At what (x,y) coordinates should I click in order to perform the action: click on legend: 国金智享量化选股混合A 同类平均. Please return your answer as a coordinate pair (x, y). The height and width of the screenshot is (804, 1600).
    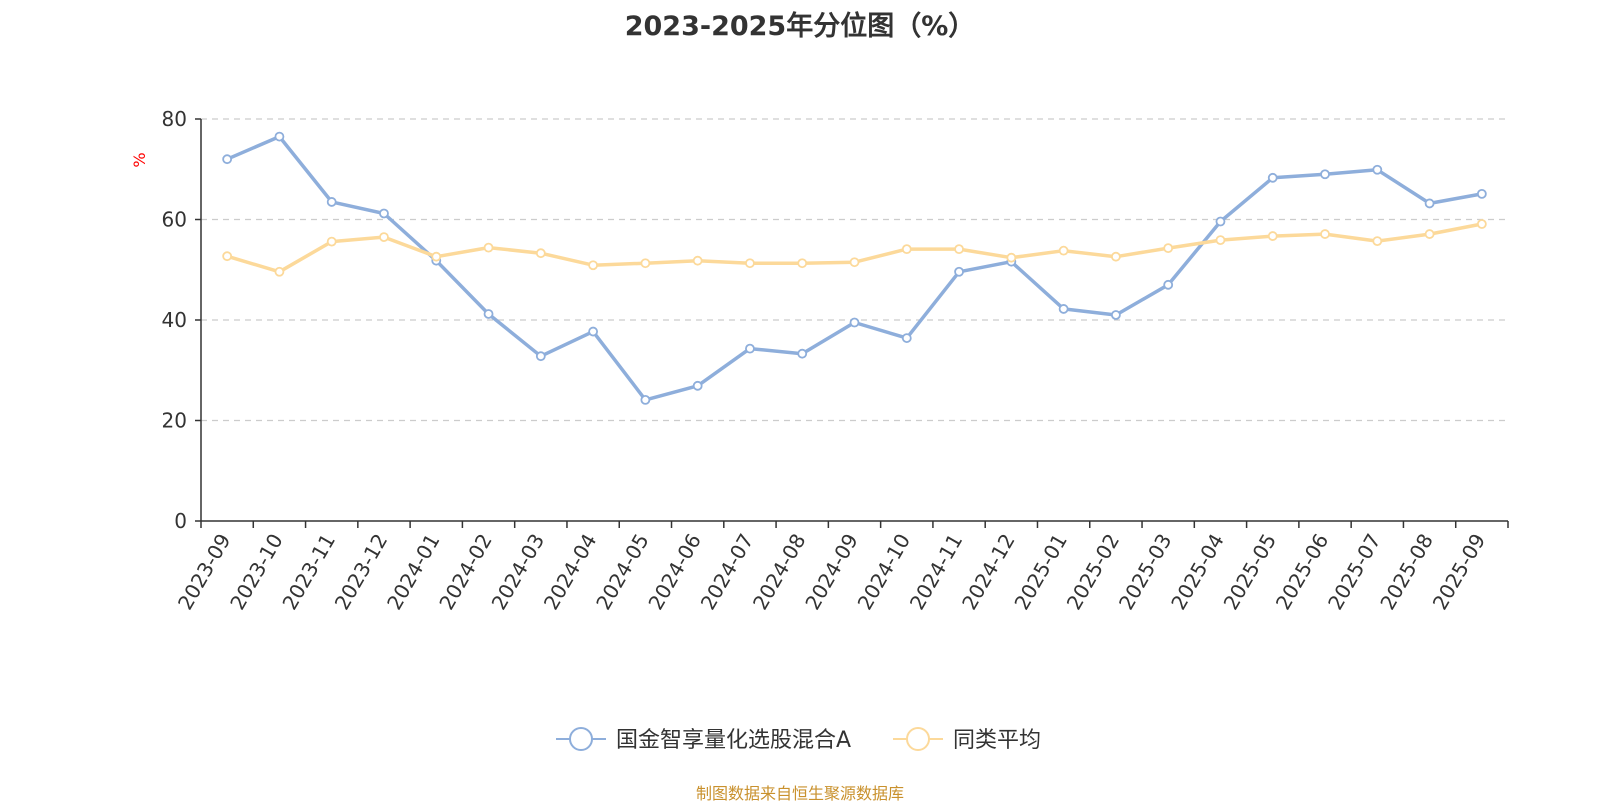
    Looking at the image, I should click on (798, 740).